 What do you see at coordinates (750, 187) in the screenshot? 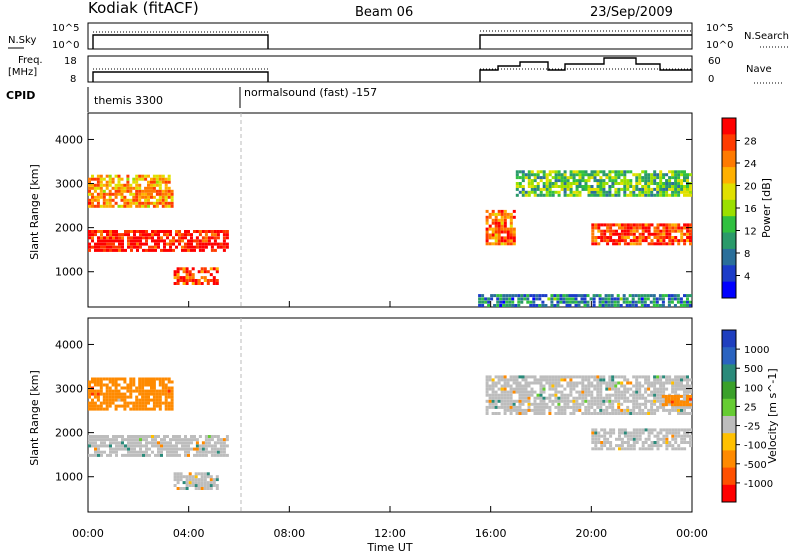
I see `colorbar-tick-label: 20` at bounding box center [750, 187].